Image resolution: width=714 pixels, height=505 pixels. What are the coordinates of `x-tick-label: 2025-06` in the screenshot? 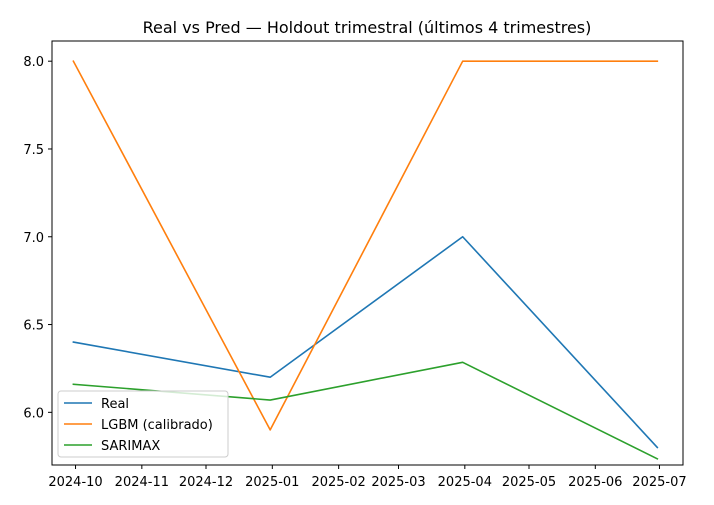 It's located at (595, 482).